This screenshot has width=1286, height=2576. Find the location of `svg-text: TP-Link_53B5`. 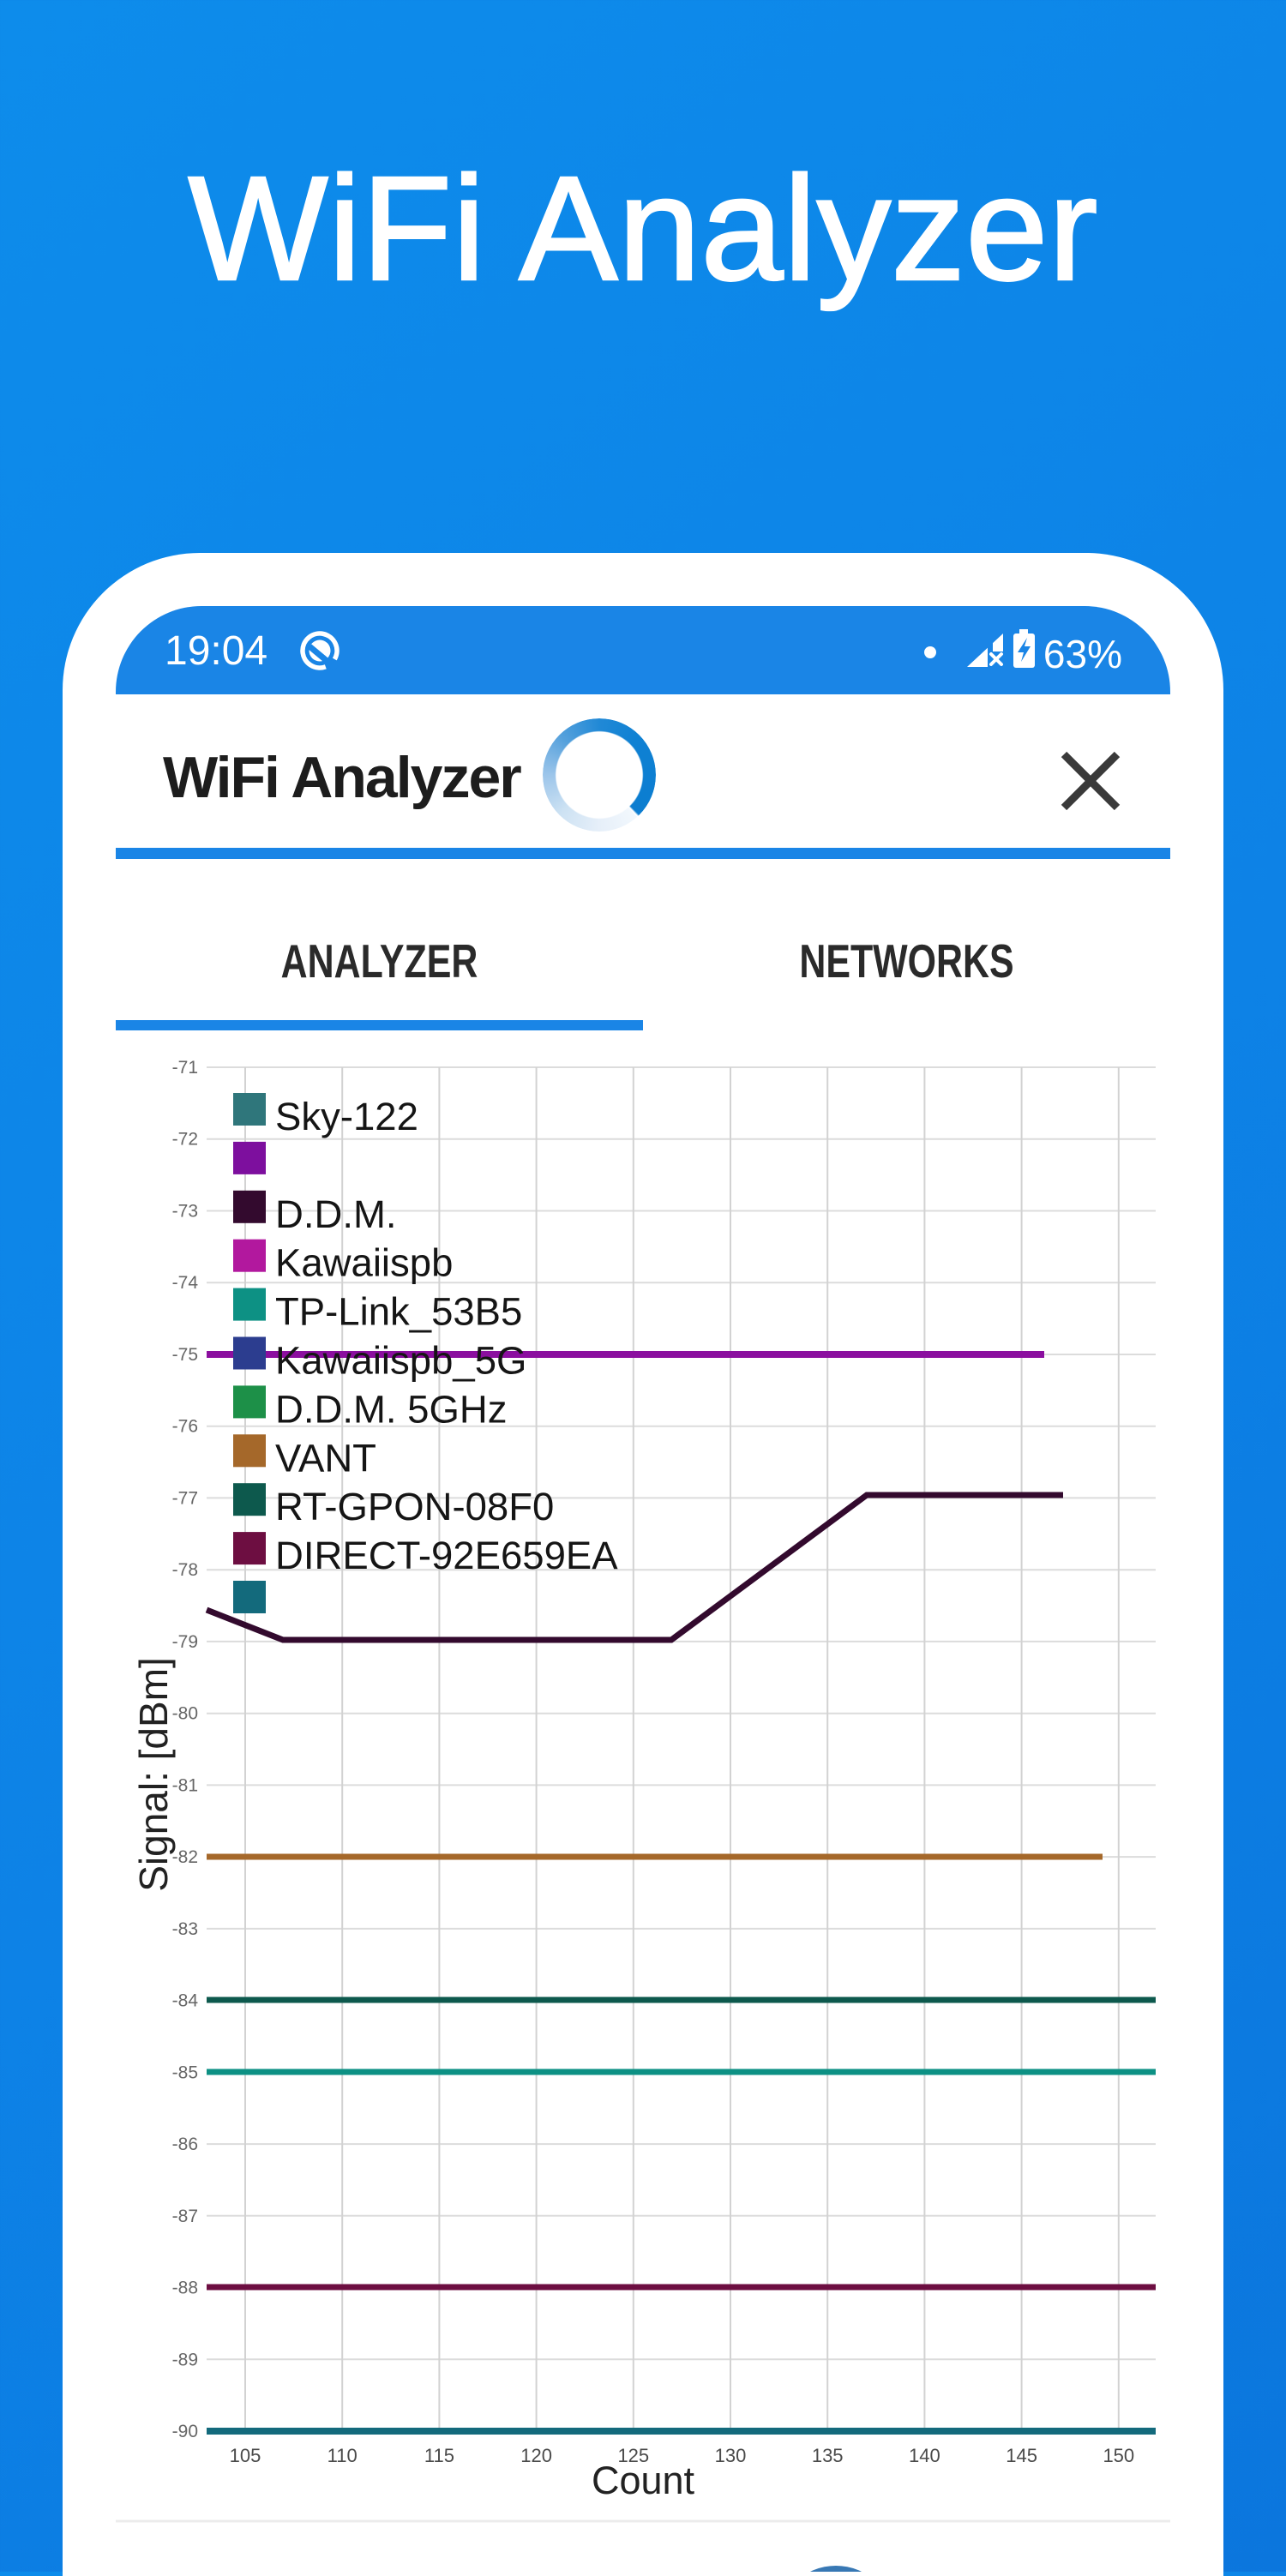

svg-text: TP-Link_53B5 is located at coordinates (398, 1312).